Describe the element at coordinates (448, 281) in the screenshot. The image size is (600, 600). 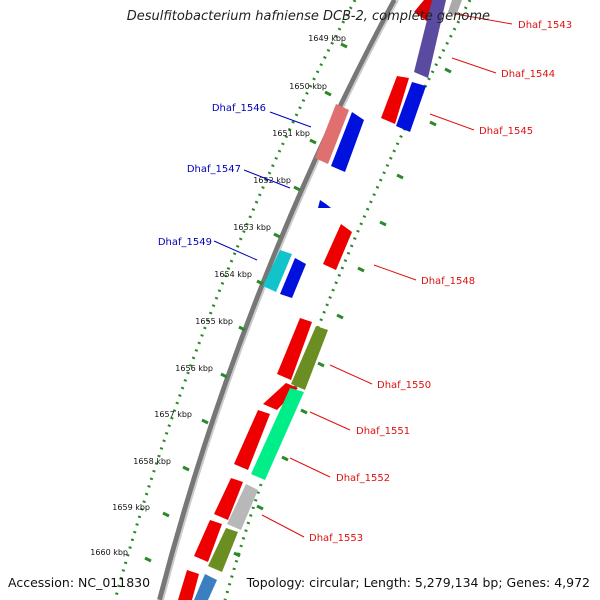
I see `gene-label: Dhaf_1548` at that location.